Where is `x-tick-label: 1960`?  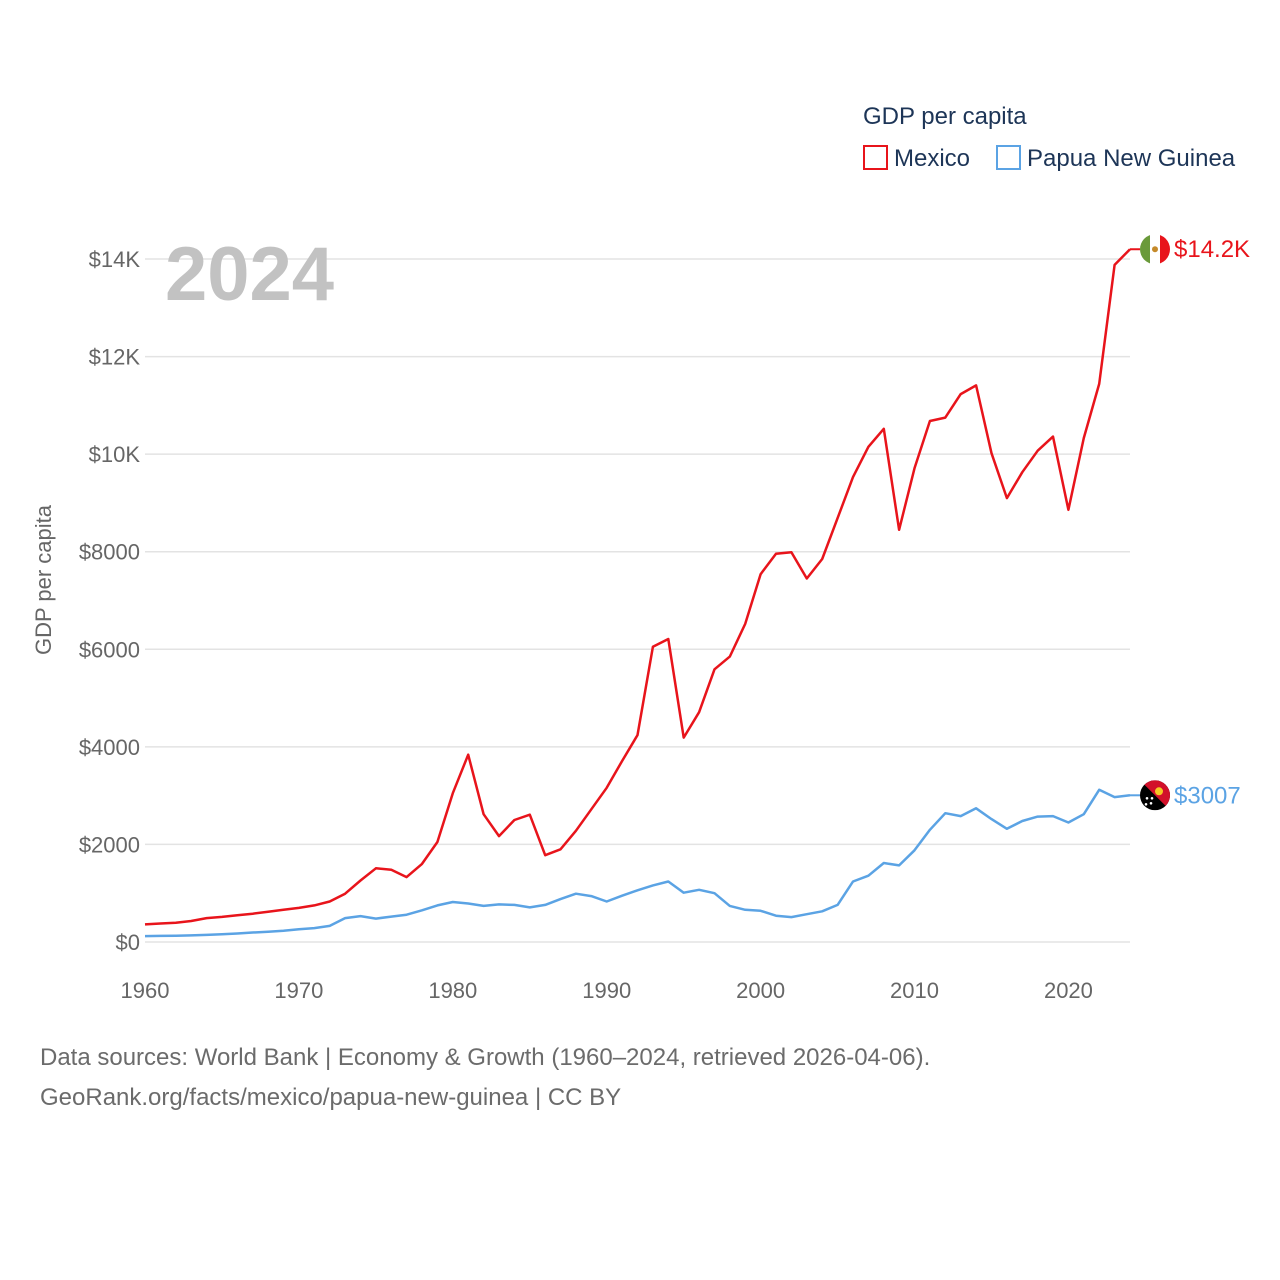 x-tick-label: 1960 is located at coordinates (145, 990).